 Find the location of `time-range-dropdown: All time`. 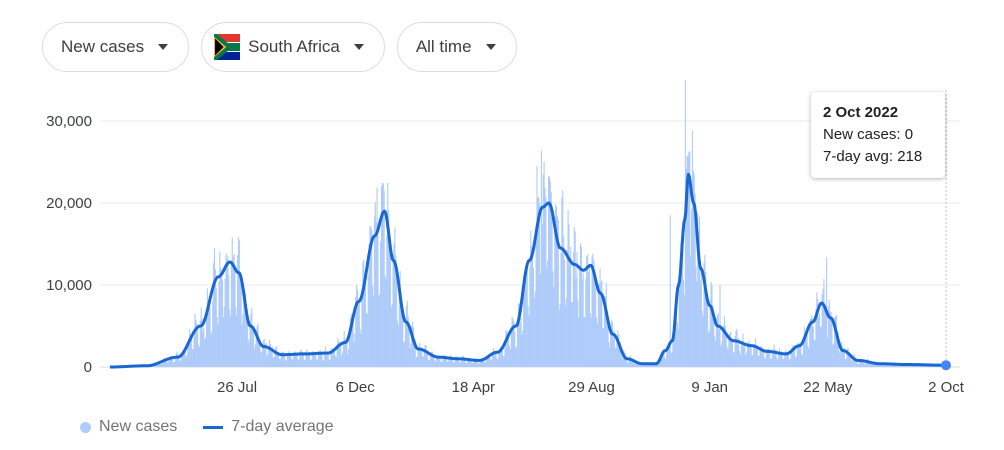

time-range-dropdown: All time is located at coordinates (456, 47).